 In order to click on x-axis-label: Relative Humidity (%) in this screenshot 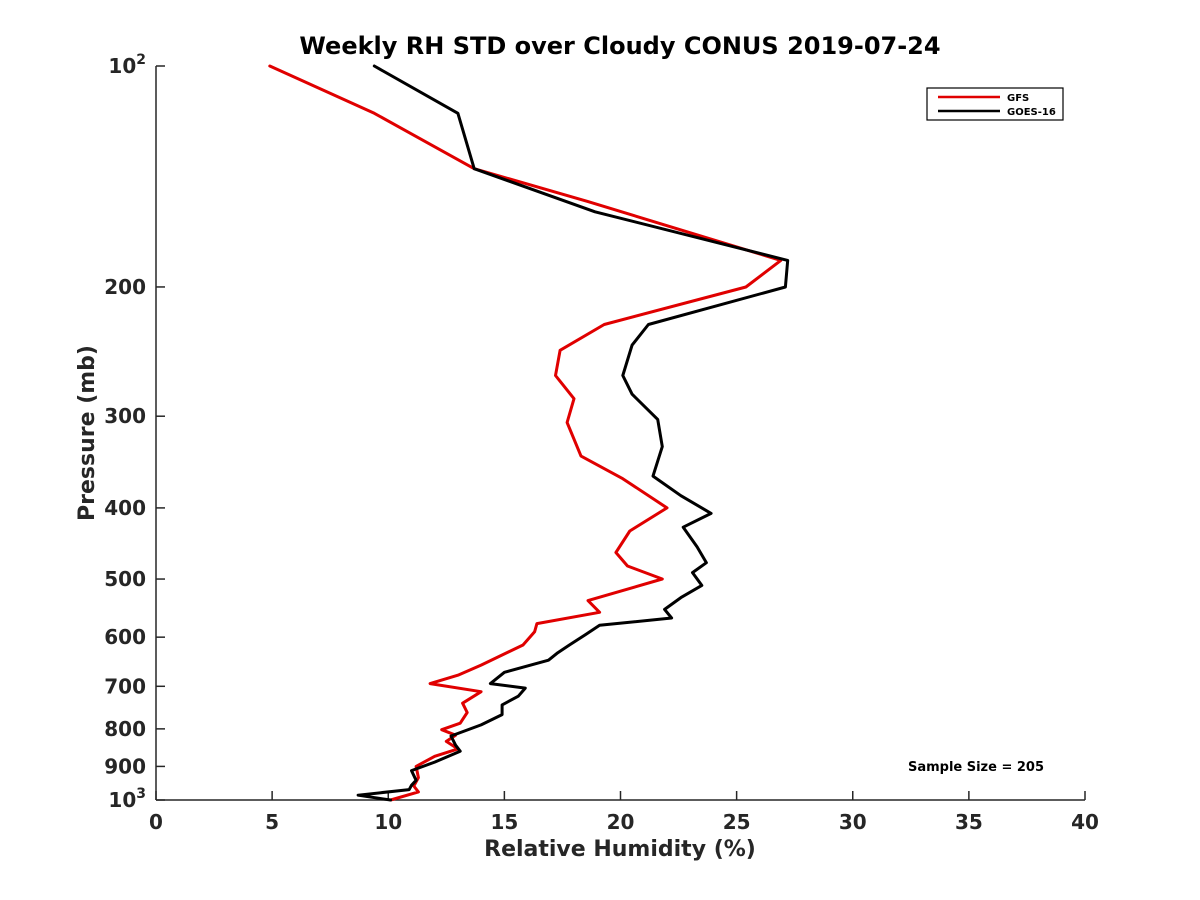, I will do `click(620, 849)`.